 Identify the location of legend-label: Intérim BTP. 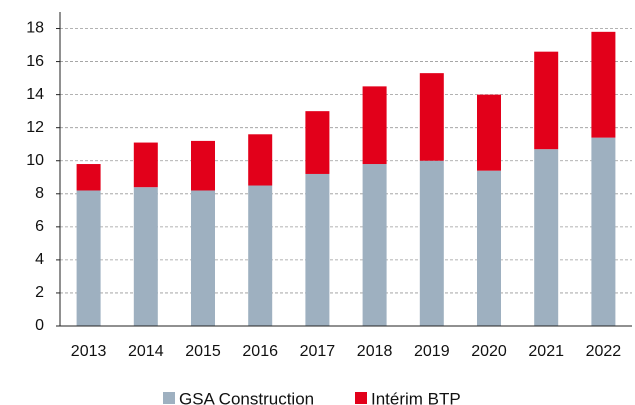
(416, 397).